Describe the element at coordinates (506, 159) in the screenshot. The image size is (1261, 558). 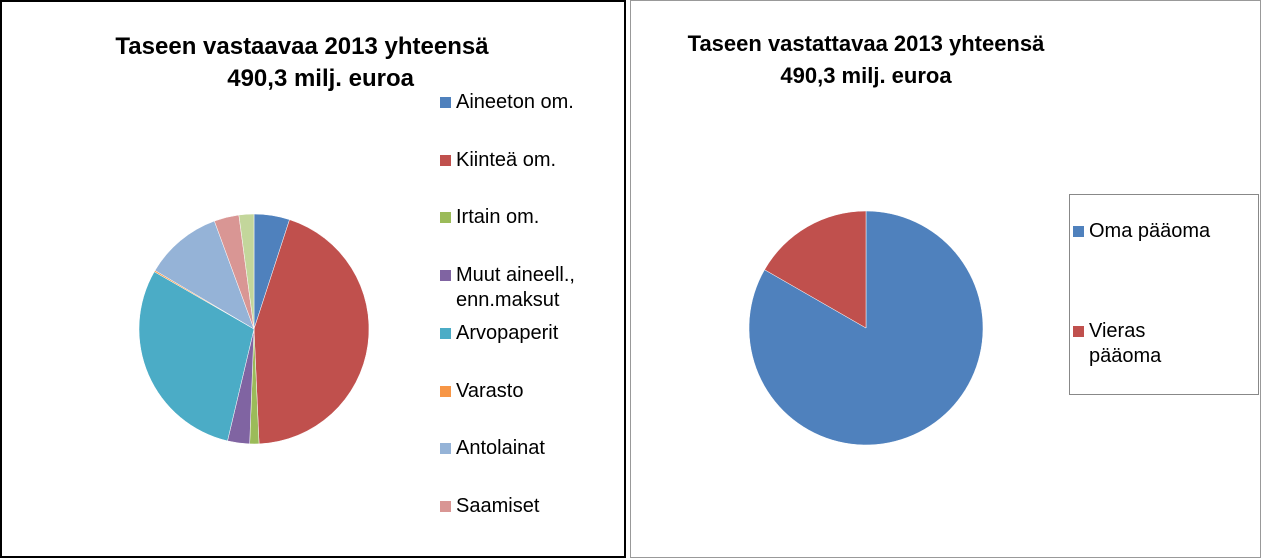
I see `legend-label: Kiinteä om.` at that location.